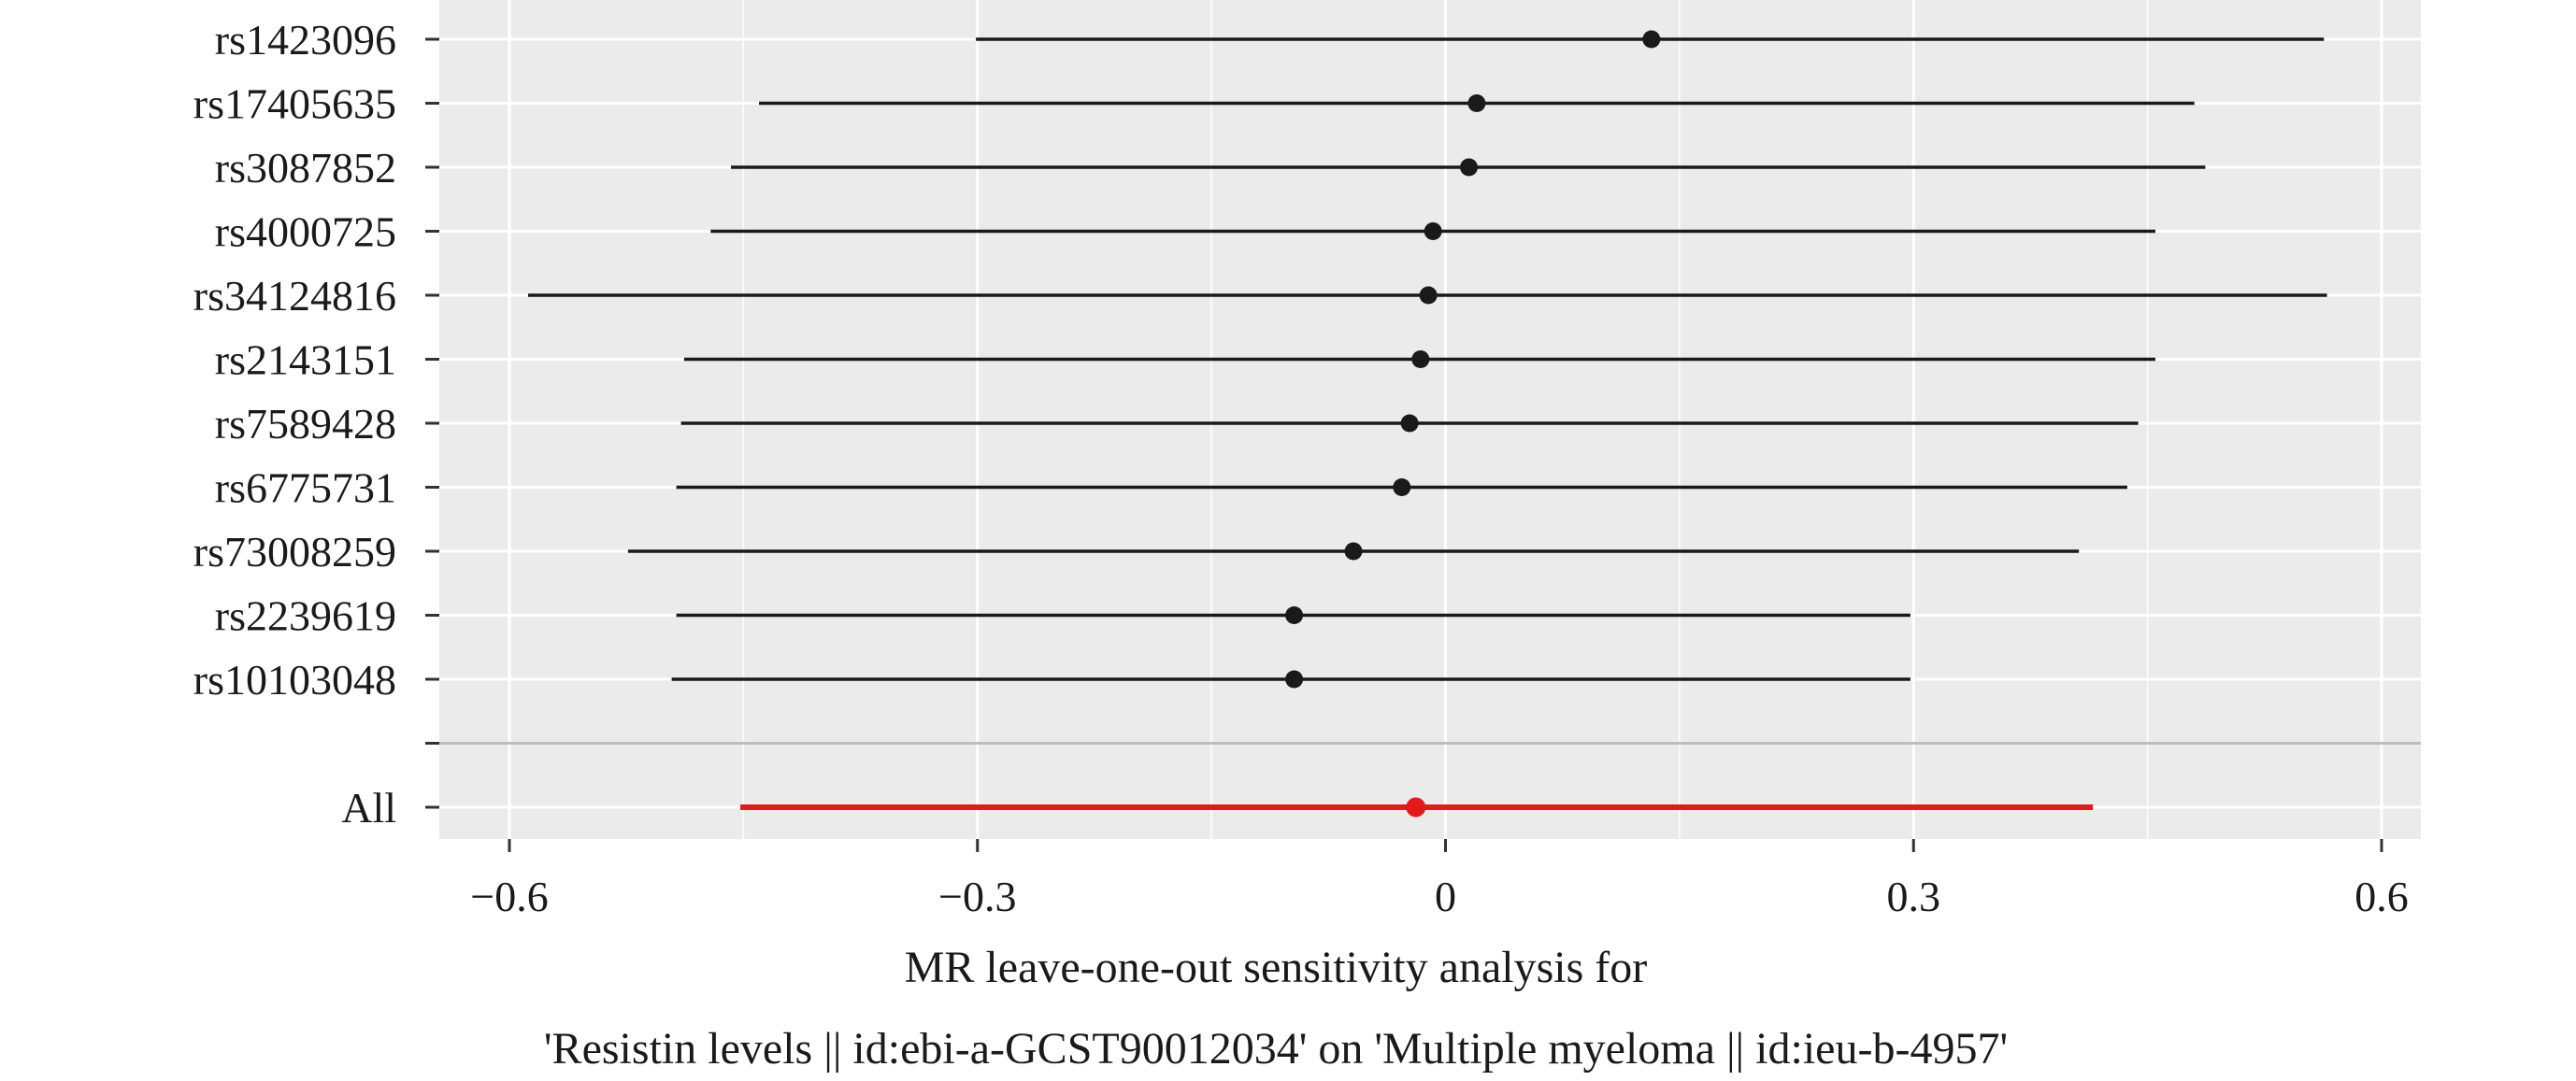 The width and height of the screenshot is (2576, 1081). What do you see at coordinates (294, 296) in the screenshot?
I see `y-tick-label-rs34124816: rs34124816` at bounding box center [294, 296].